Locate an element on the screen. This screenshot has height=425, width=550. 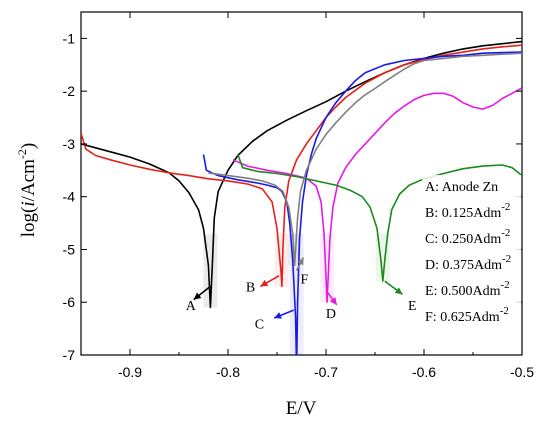
arrowhead-a is located at coordinates (197, 296).